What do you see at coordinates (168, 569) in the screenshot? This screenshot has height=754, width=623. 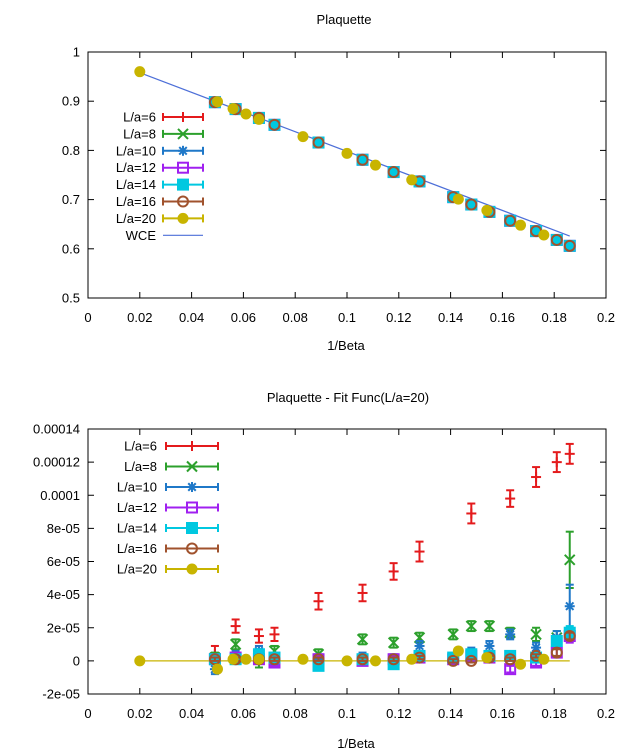 I see `legend-entry: L/a=20` at bounding box center [168, 569].